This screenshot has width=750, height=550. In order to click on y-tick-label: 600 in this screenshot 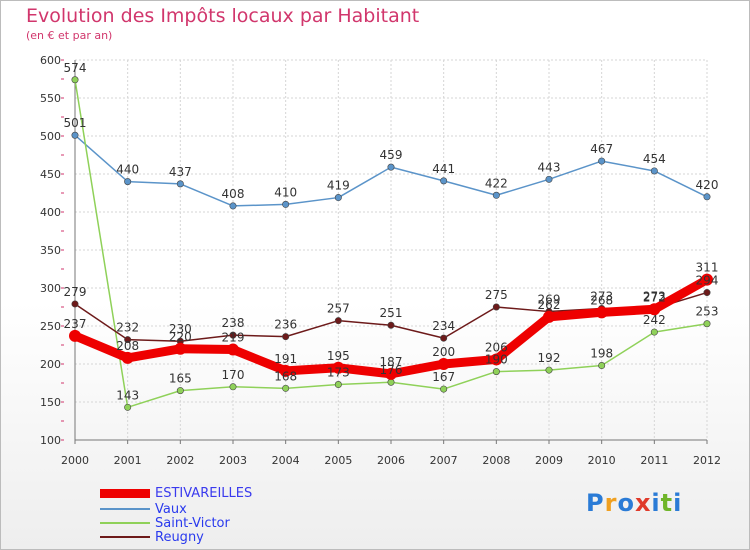, I will do `click(50, 60)`.